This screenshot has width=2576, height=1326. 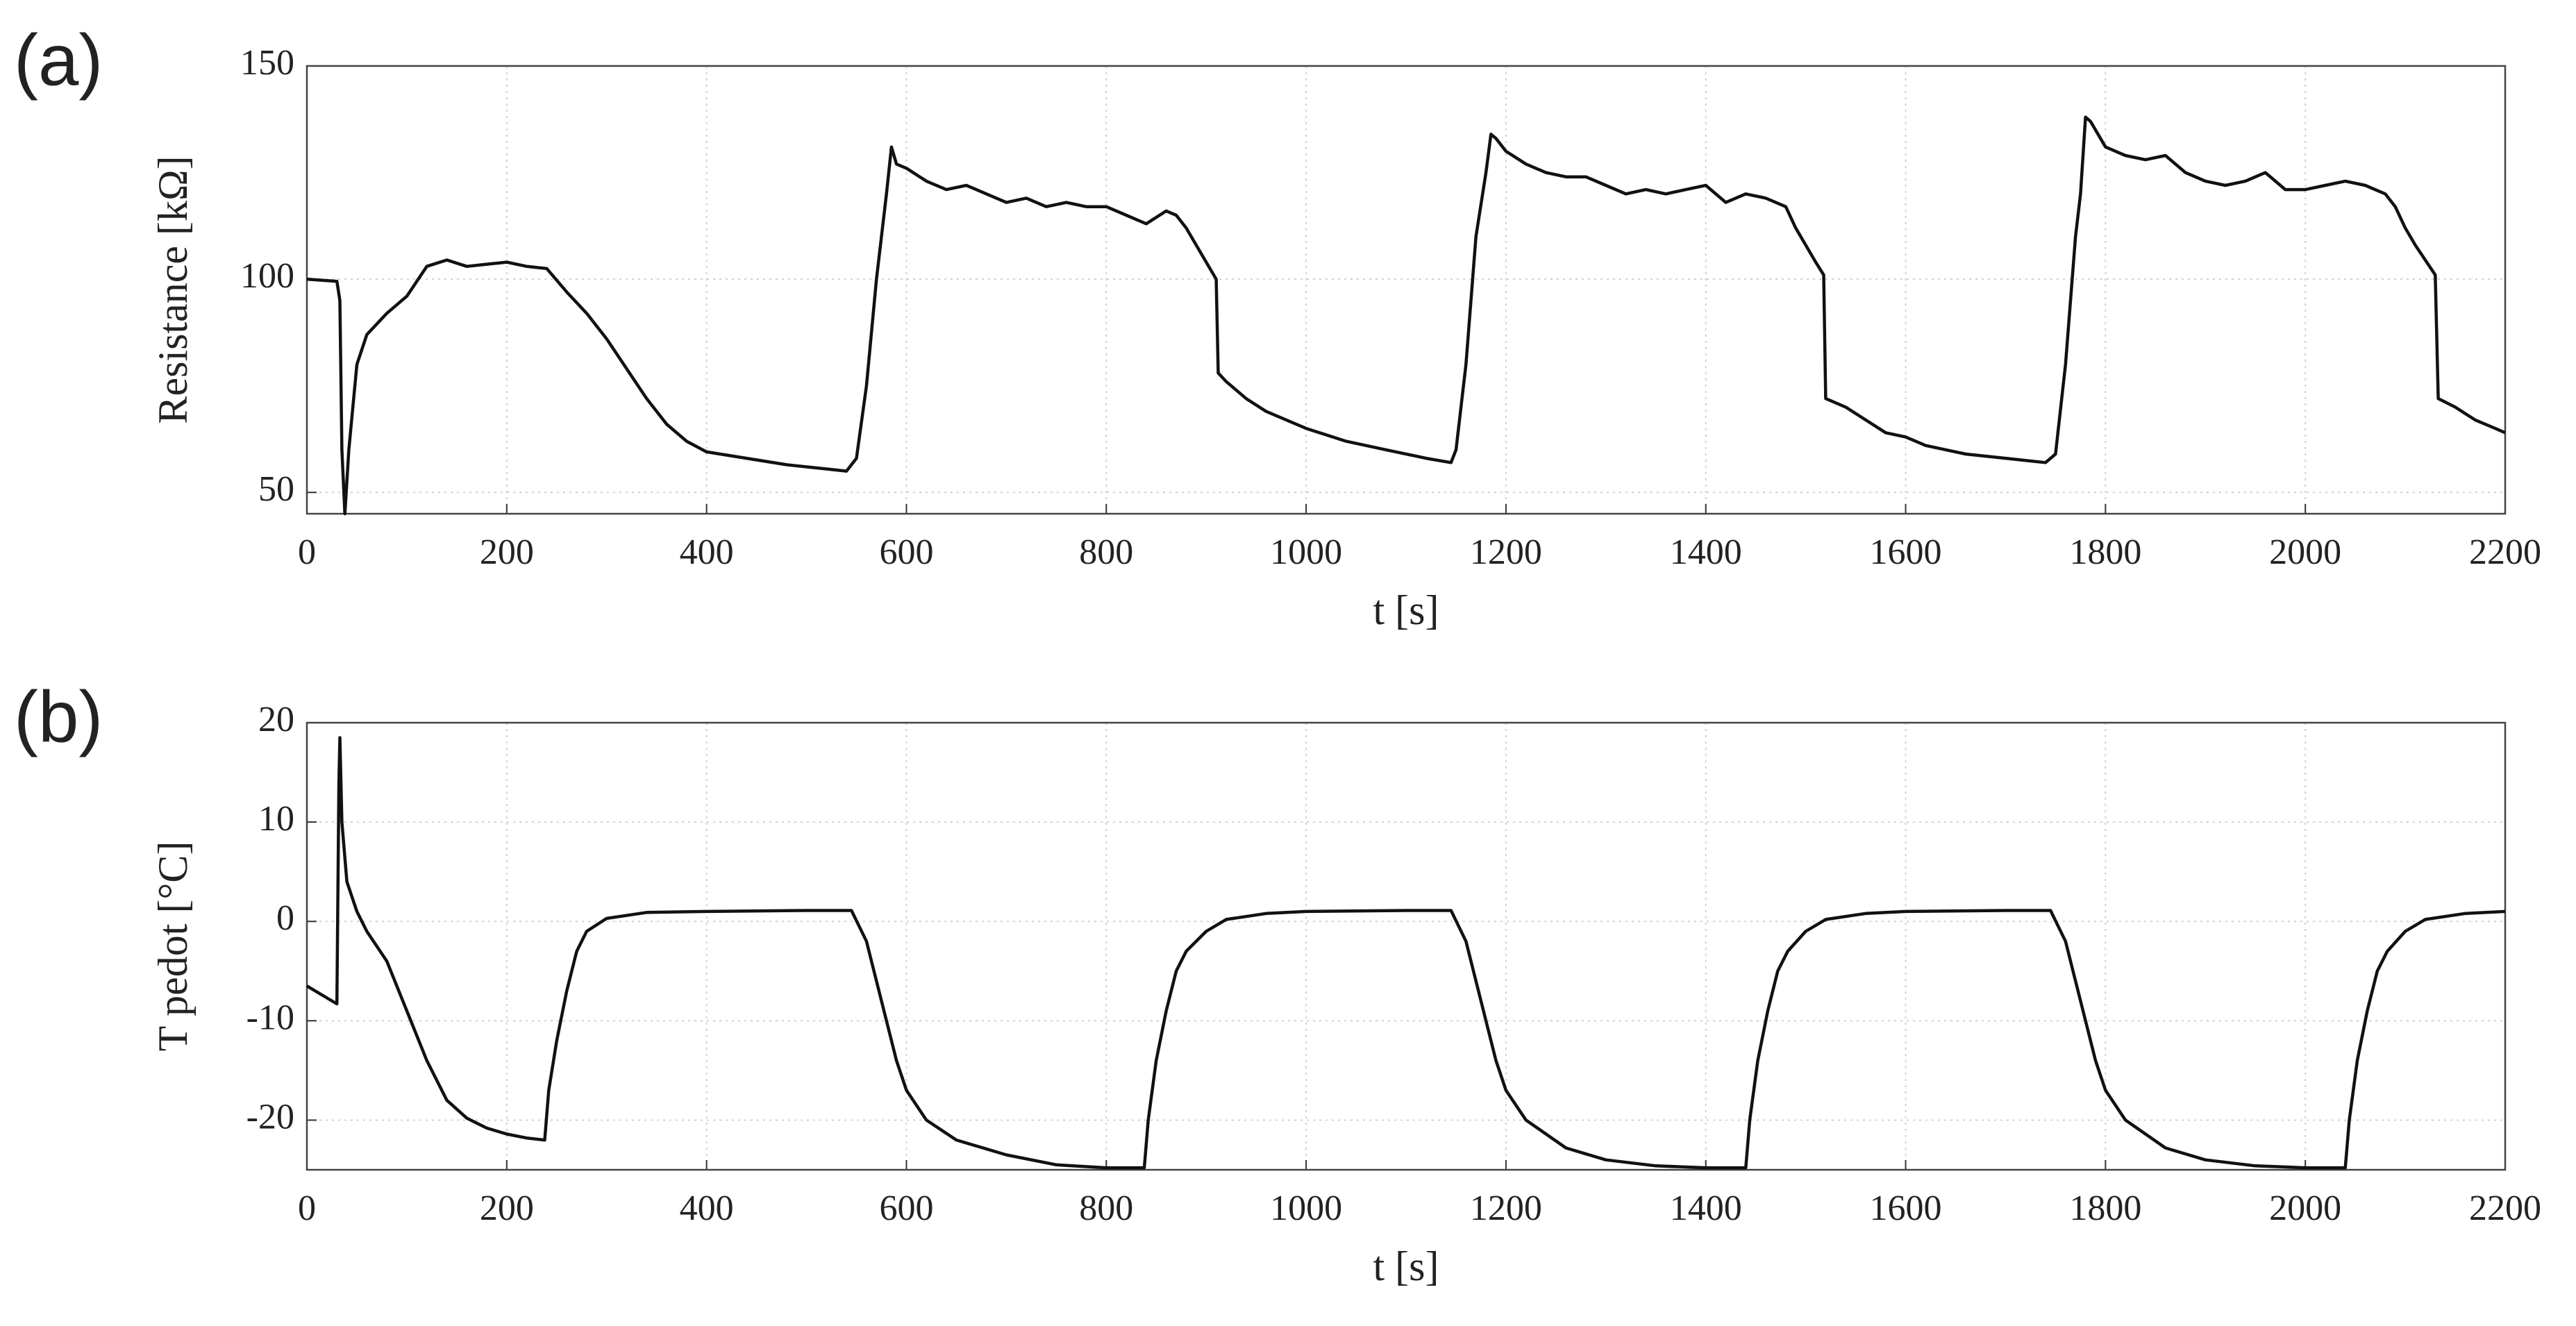 I want to click on y-tick-label: 20, so click(x=276, y=719).